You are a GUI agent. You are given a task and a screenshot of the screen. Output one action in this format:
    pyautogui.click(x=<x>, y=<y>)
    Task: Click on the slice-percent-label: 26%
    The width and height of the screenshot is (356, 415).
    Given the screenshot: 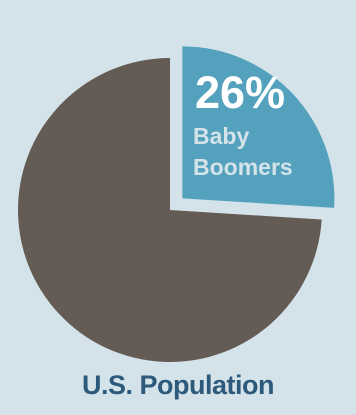 What is the action you would take?
    pyautogui.click(x=240, y=92)
    